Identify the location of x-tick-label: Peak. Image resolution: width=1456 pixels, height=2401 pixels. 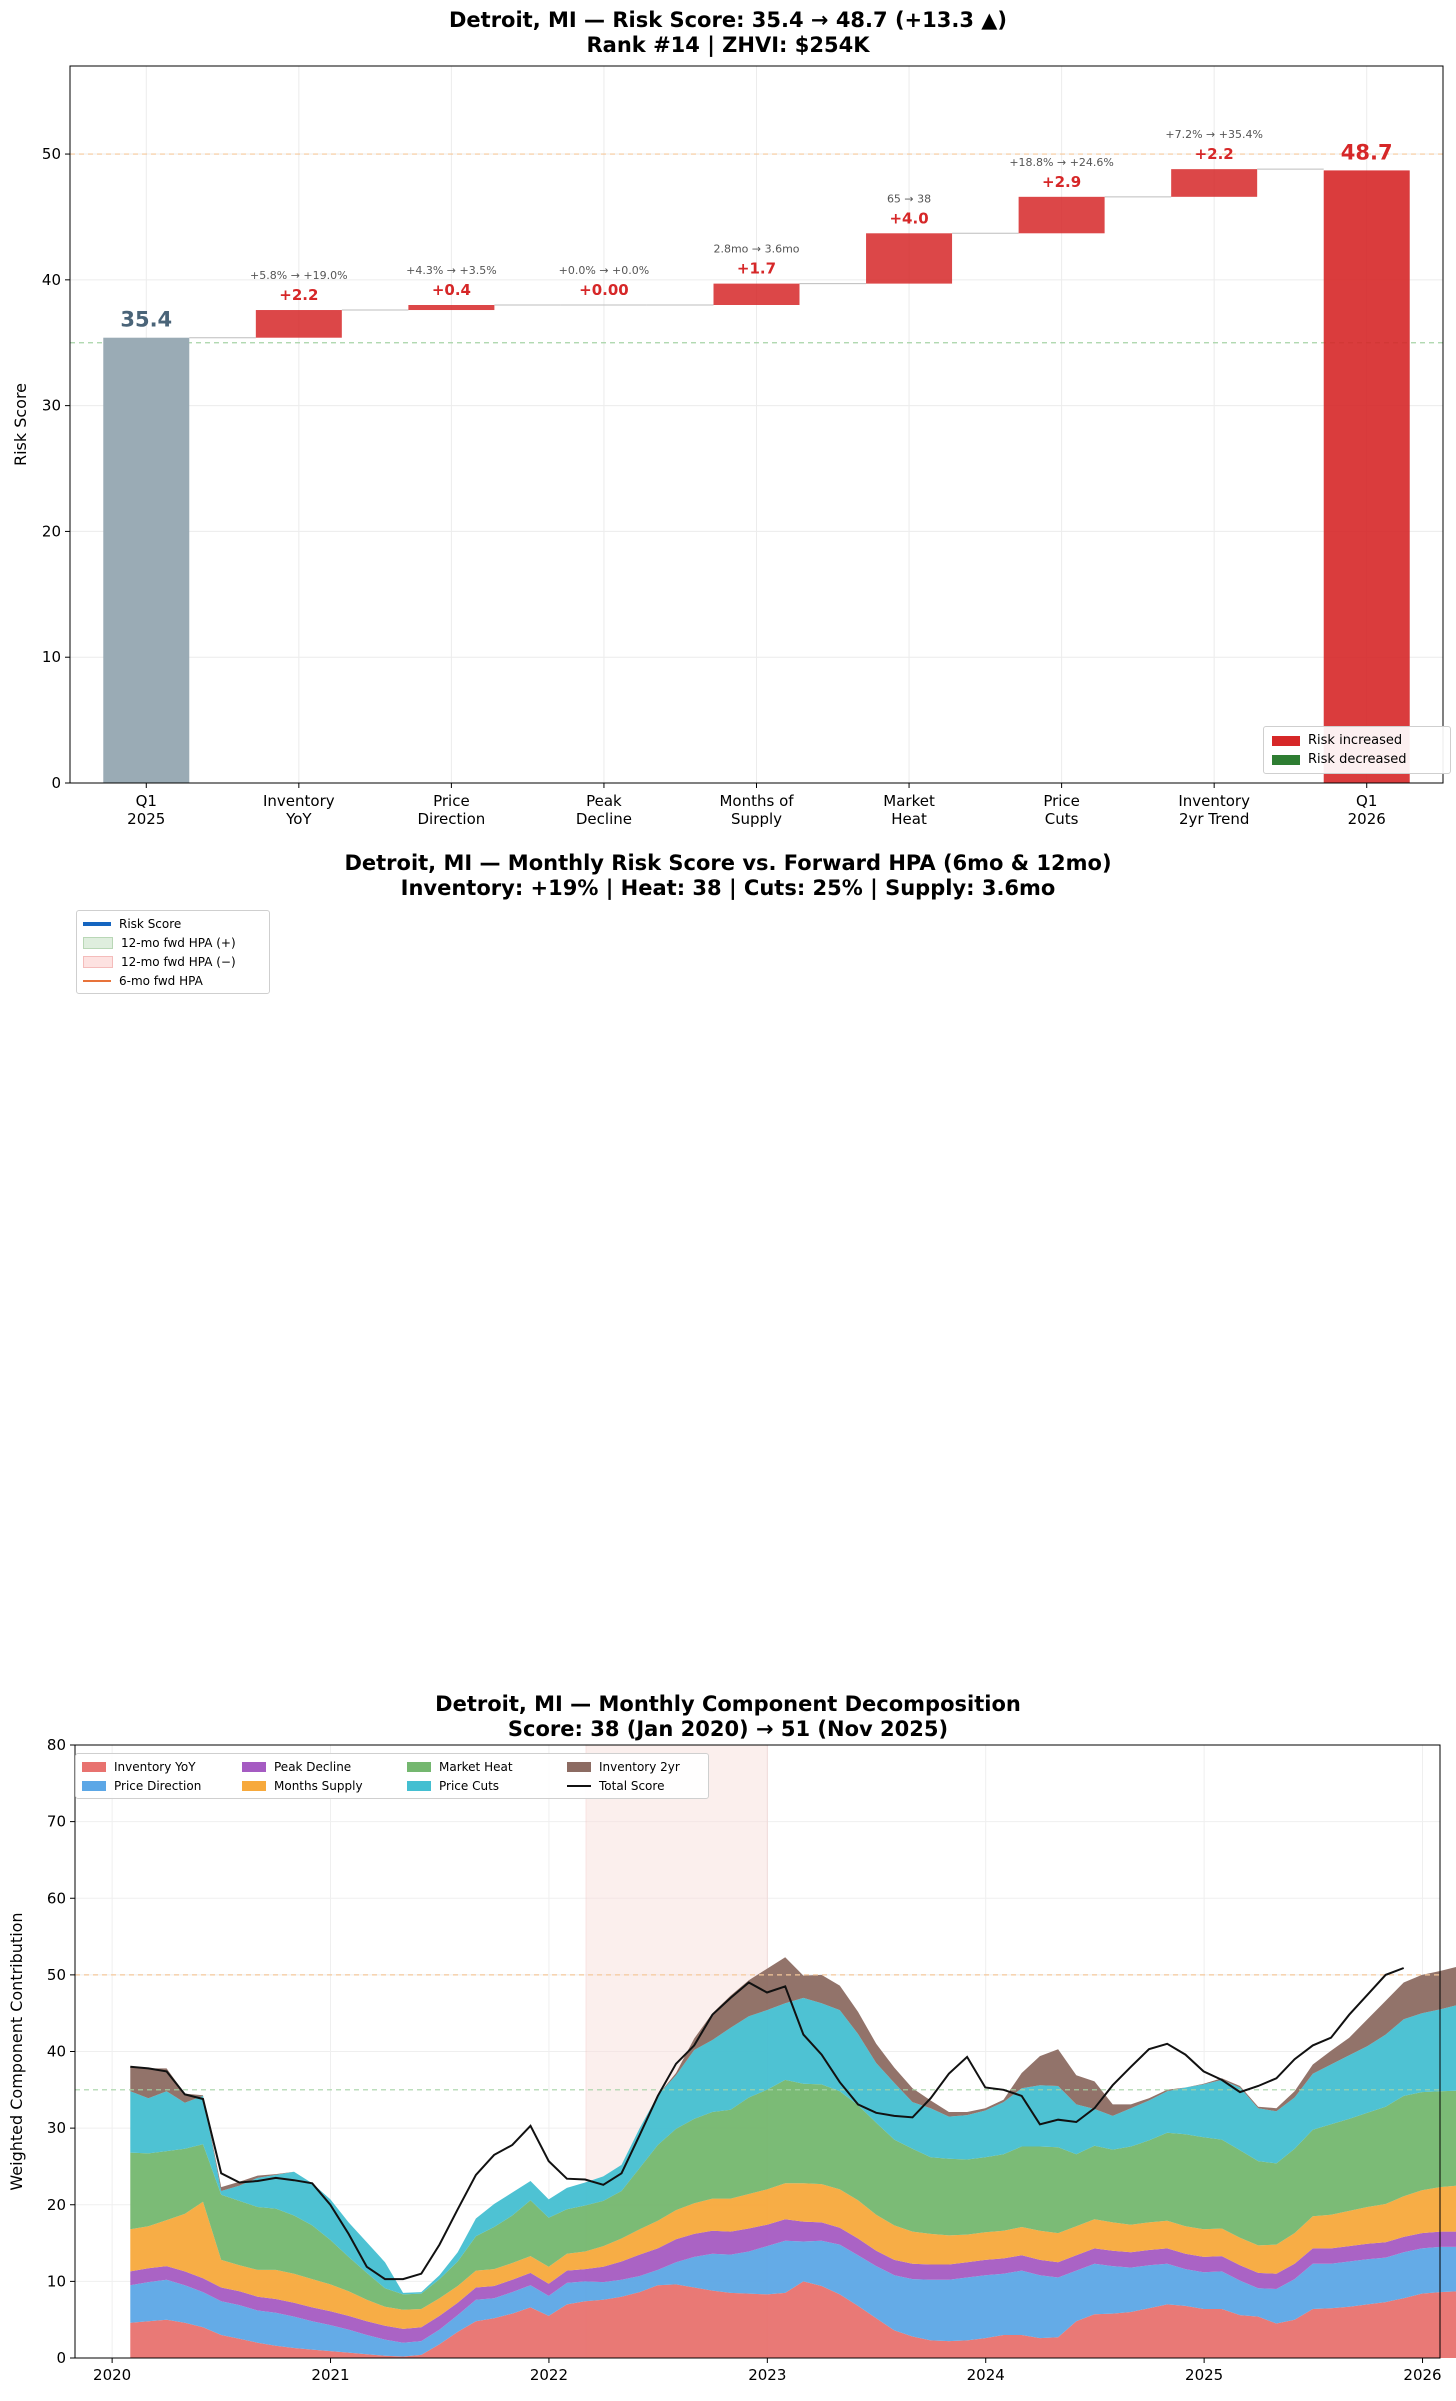
(604, 801).